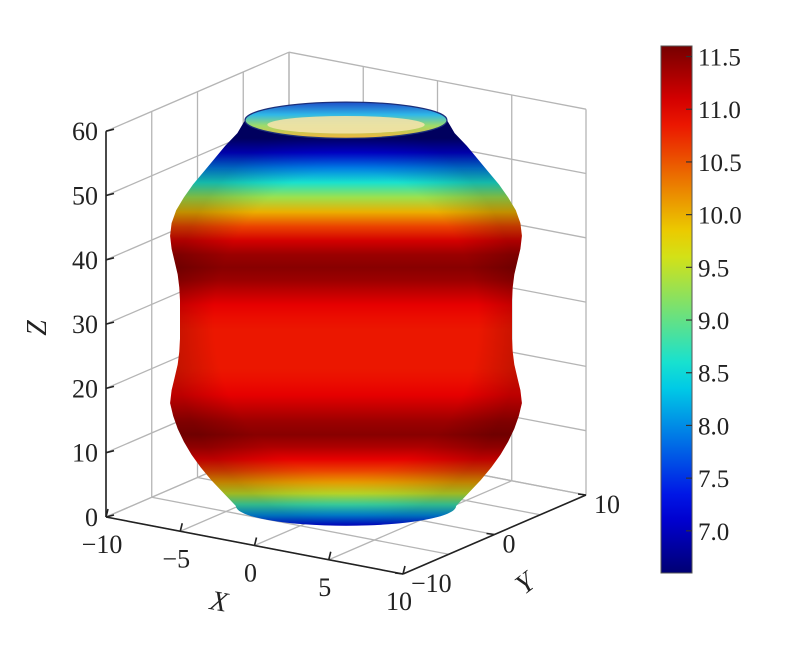  I want to click on colorbar: 11.5 11.0 10.5 10.0 9.5 9.0 8.5 8.0 7.5 7.0, so click(701, 309).